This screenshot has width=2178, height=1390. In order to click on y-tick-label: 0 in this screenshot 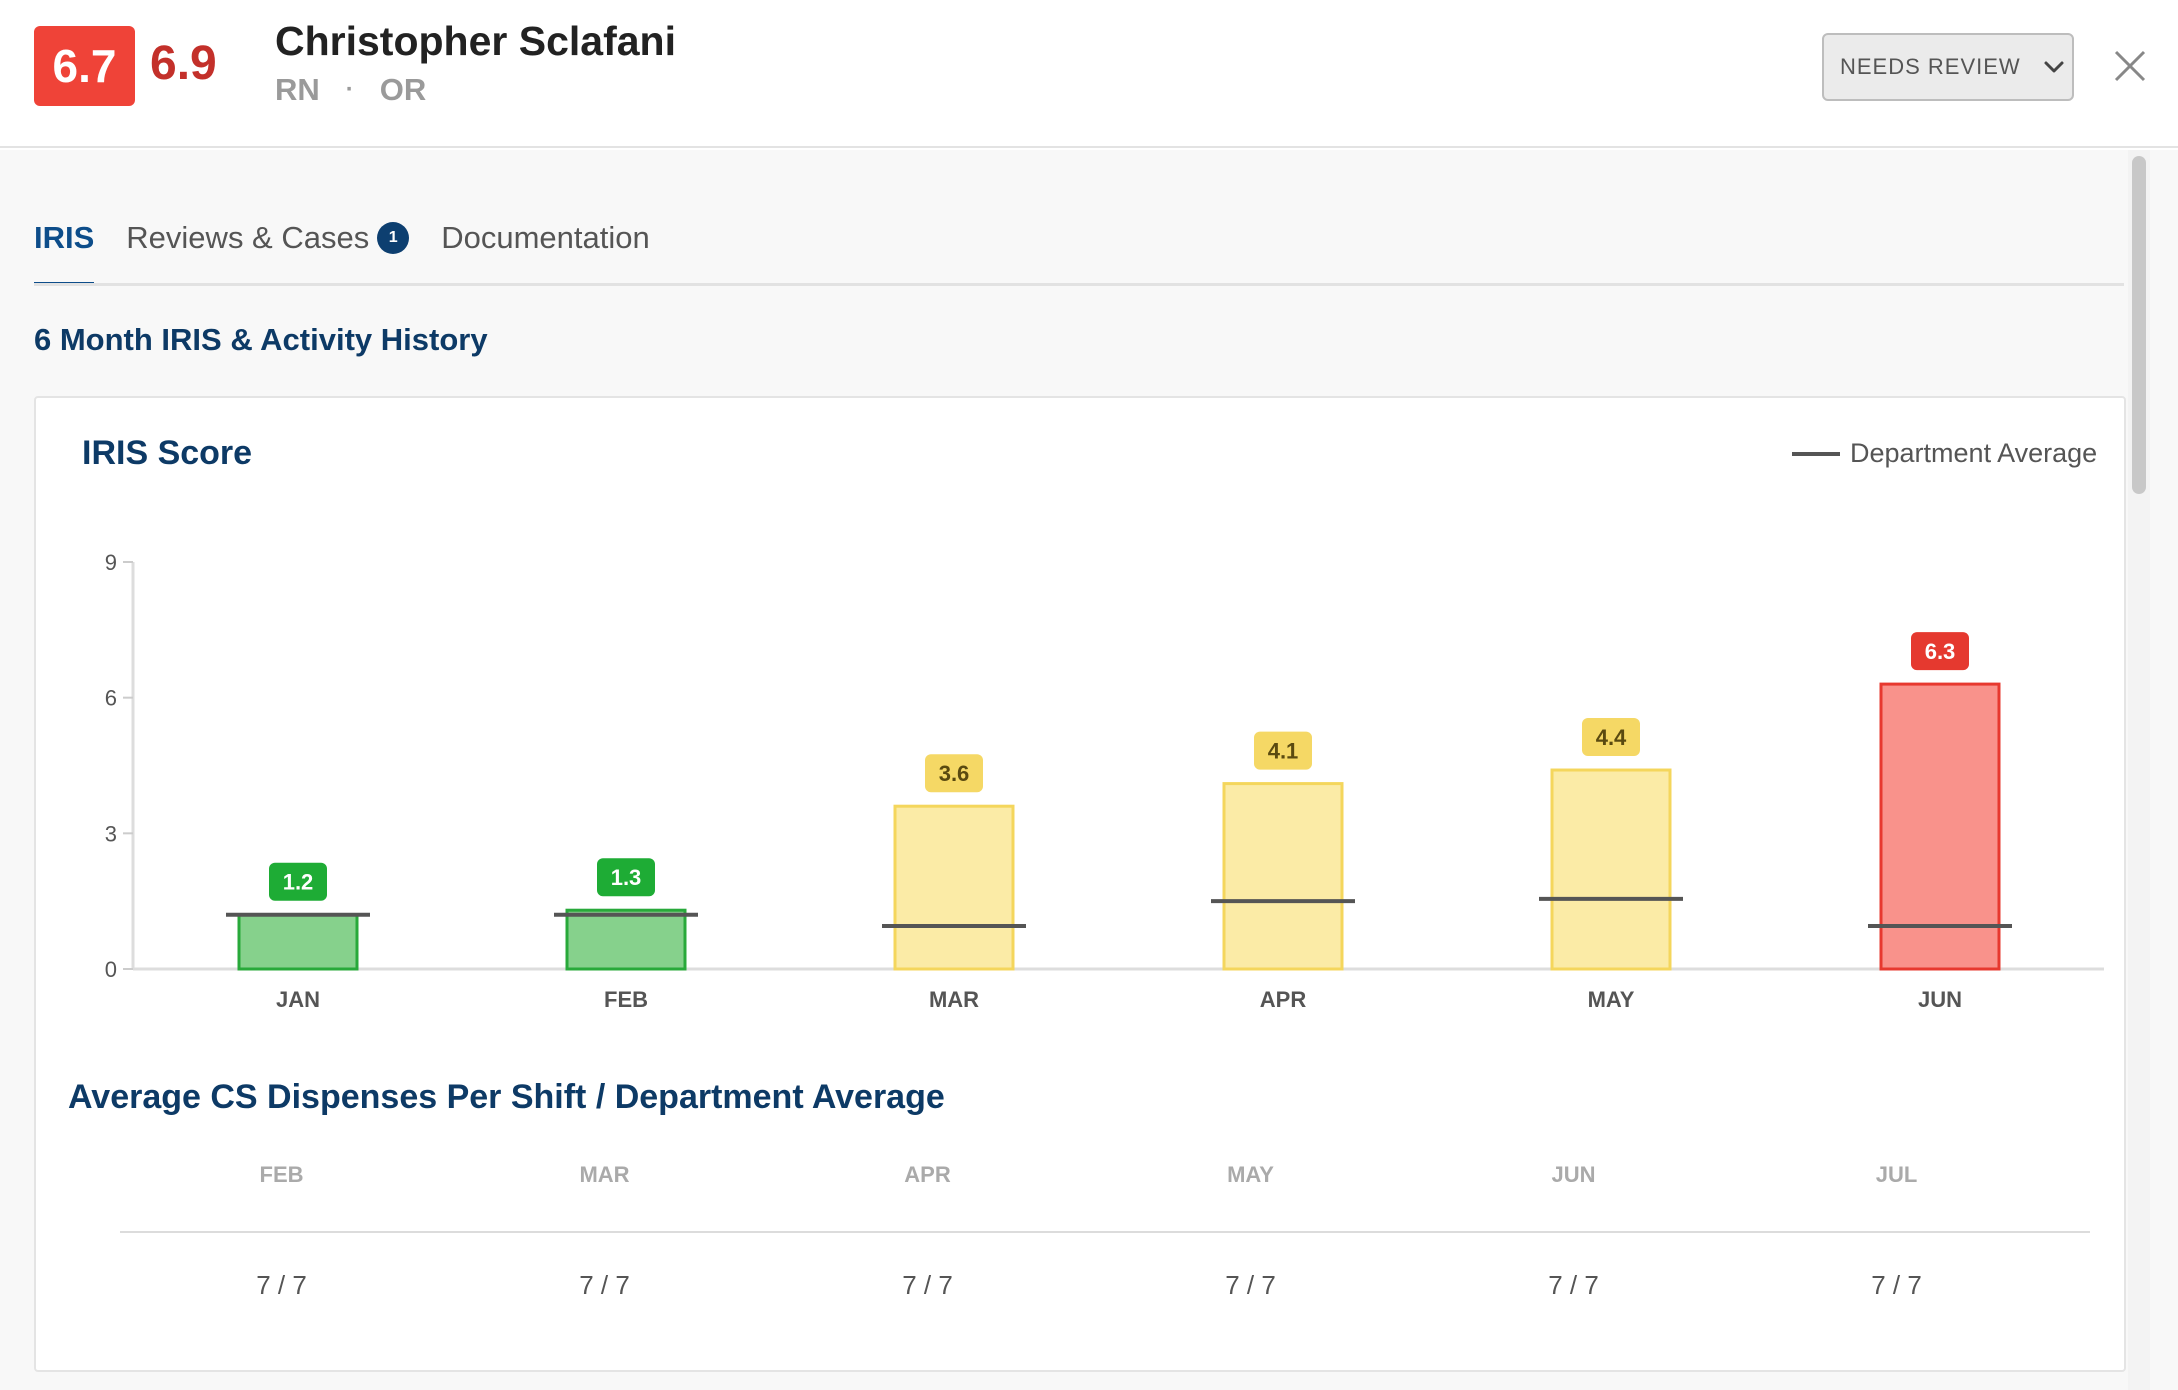, I will do `click(111, 969)`.